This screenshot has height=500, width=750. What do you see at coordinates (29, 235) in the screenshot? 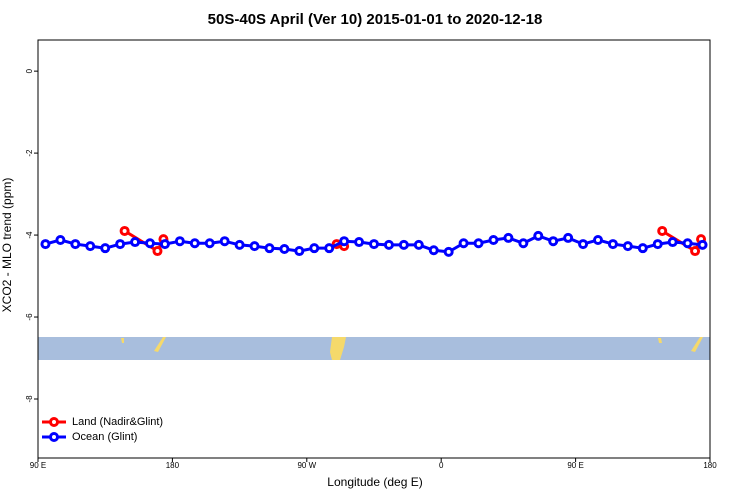
I see `y-tick-label: -4` at bounding box center [29, 235].